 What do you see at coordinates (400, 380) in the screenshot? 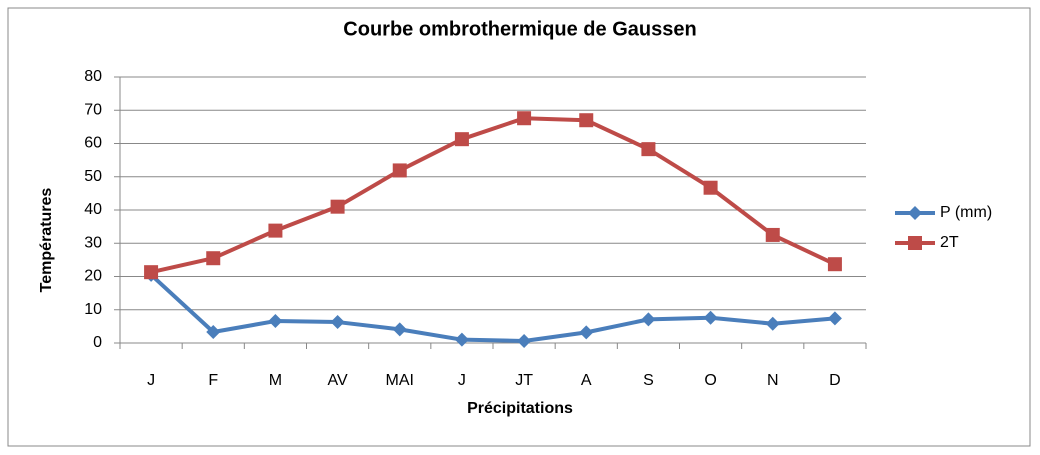
I see `x-tick-label: MAI` at bounding box center [400, 380].